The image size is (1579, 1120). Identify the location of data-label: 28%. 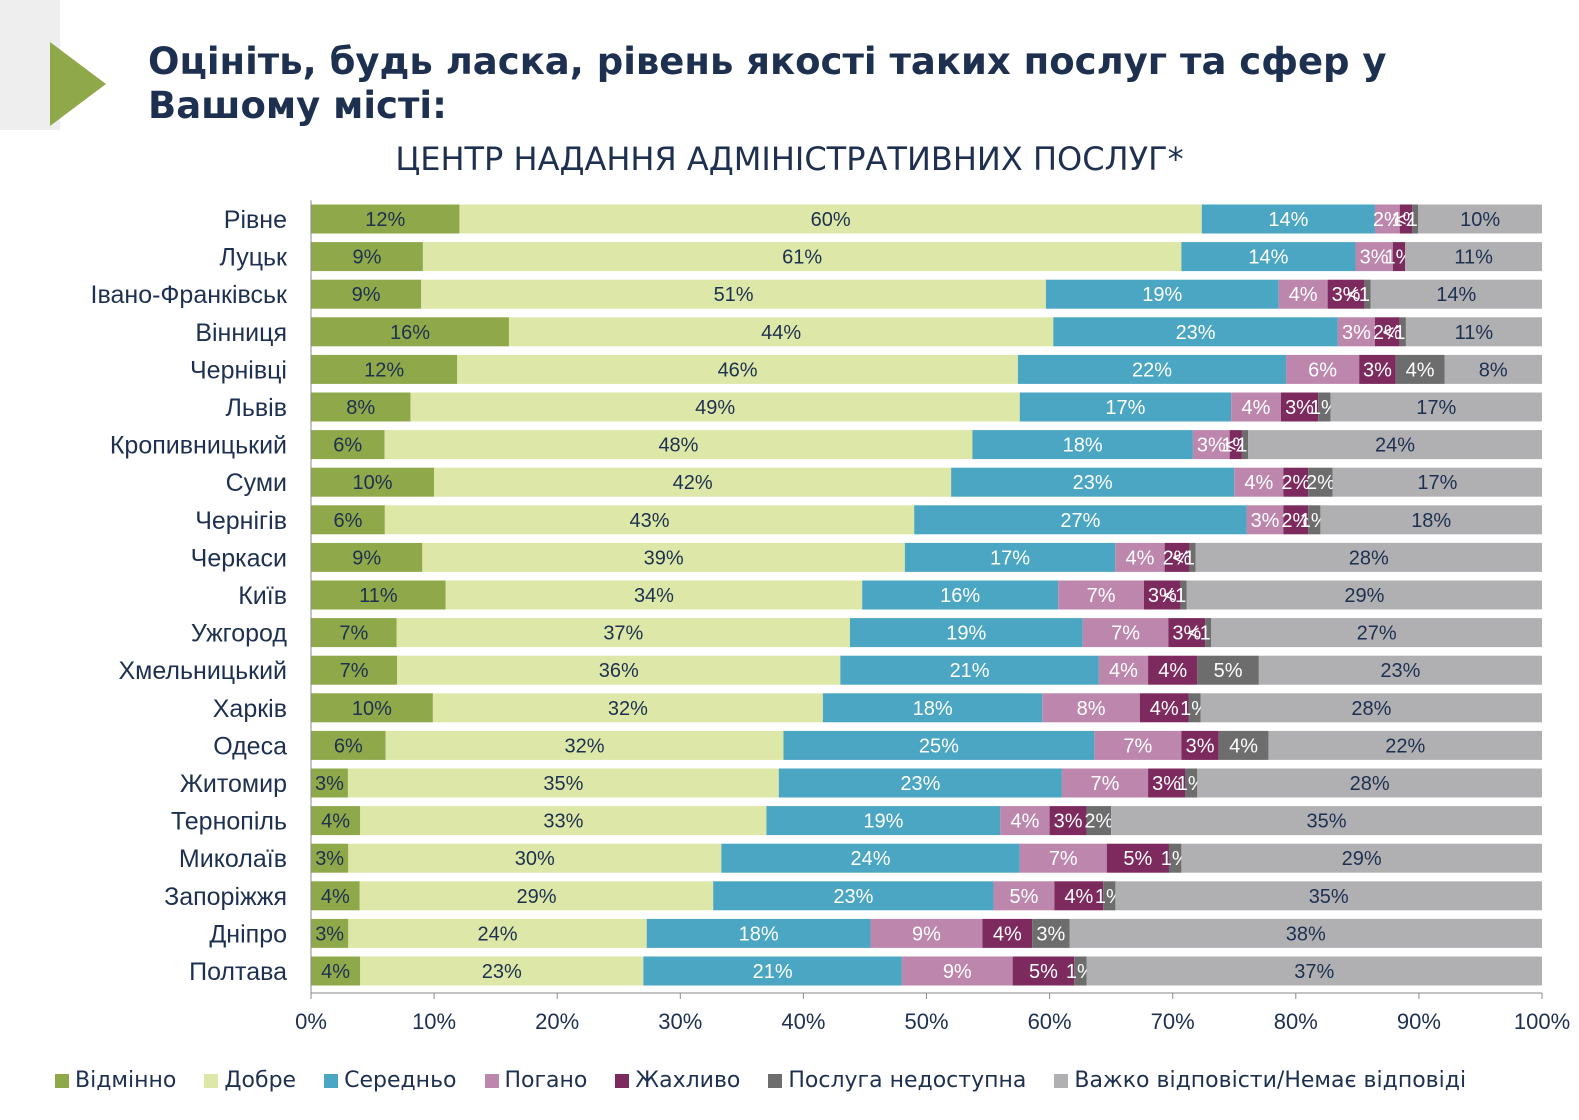
(1370, 784).